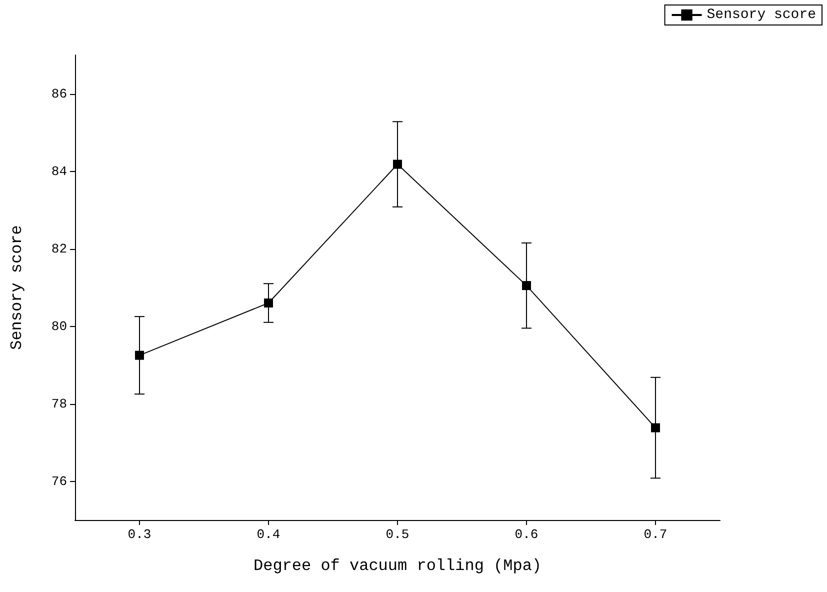  What do you see at coordinates (656, 534) in the screenshot?
I see `x-tick-label: 0.7` at bounding box center [656, 534].